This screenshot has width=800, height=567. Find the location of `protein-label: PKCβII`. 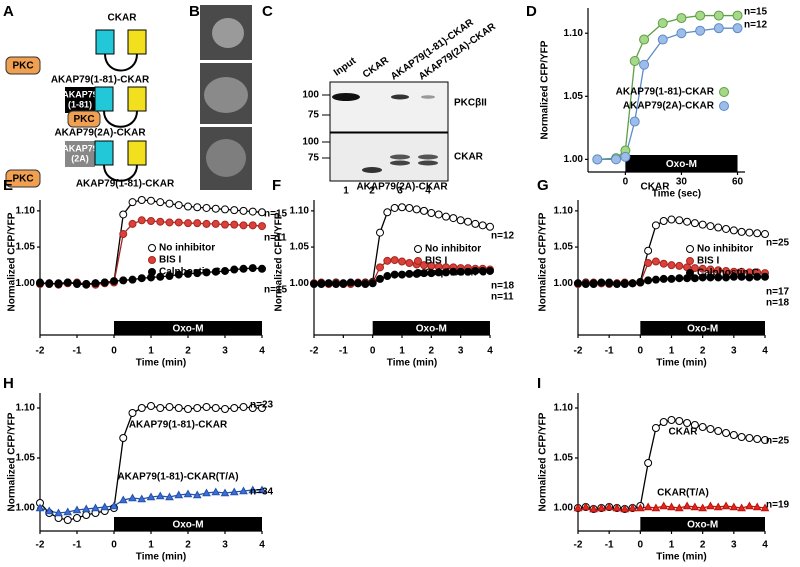

protein-label: PKCβII is located at coordinates (470, 103).